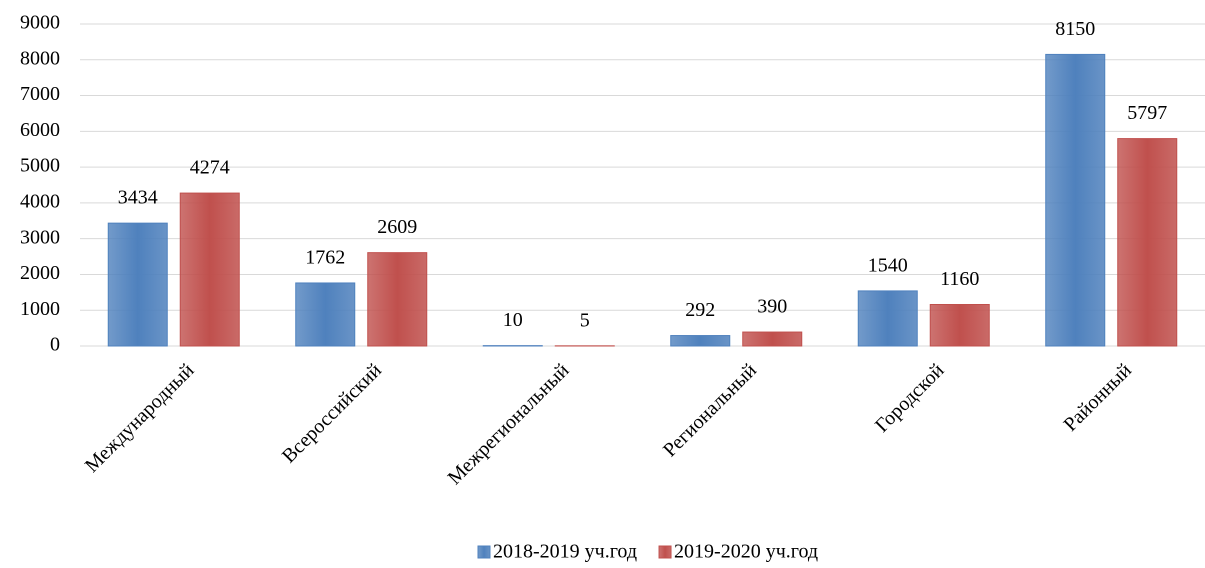 Image resolution: width=1205 pixels, height=568 pixels. Describe the element at coordinates (888, 265) in the screenshot. I see `value-label: 1540` at that location.